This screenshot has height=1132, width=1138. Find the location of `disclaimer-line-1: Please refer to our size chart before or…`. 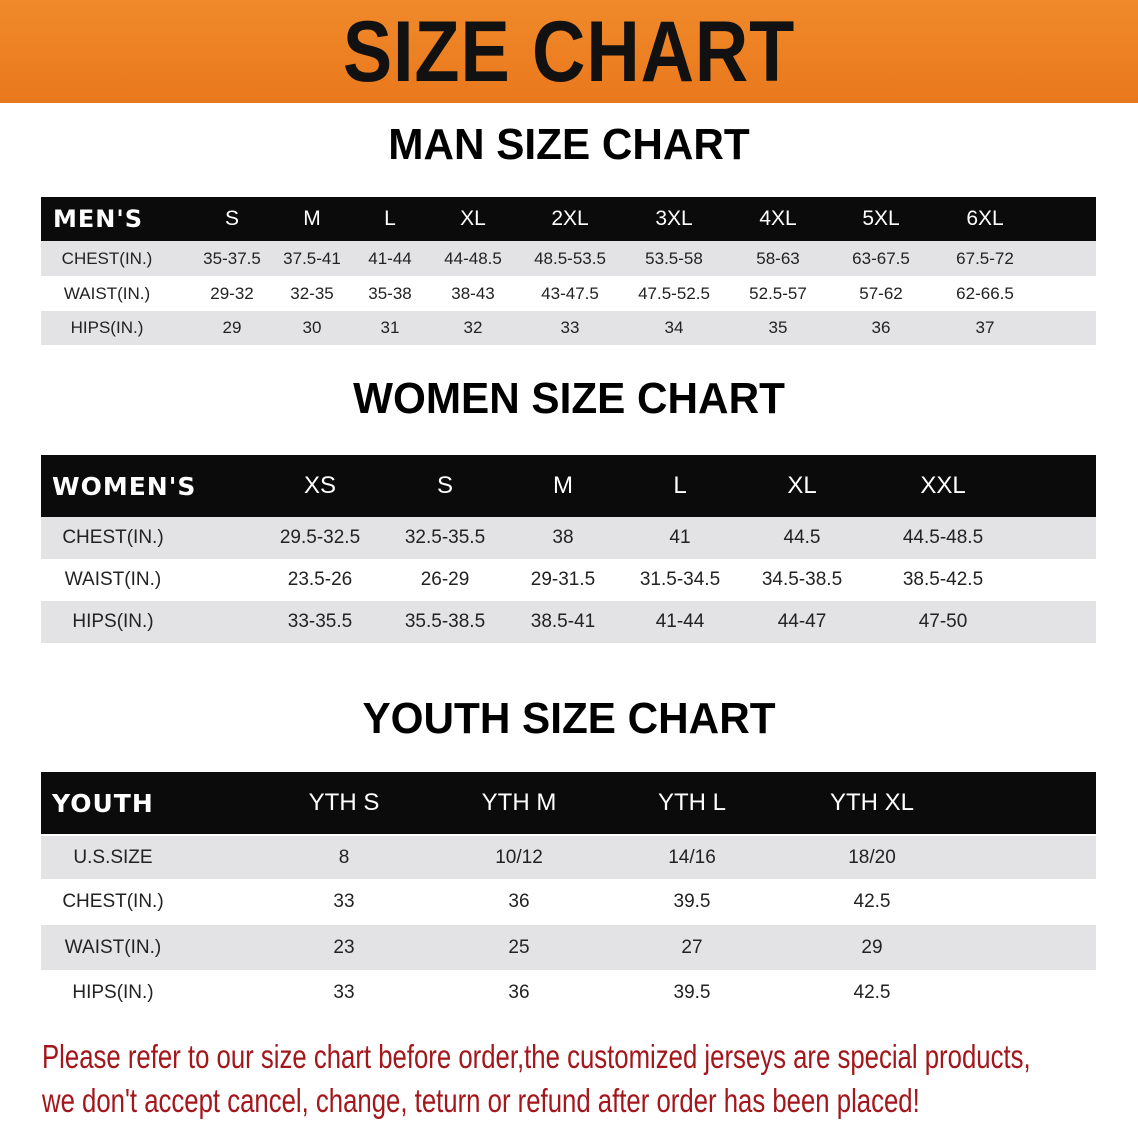

disclaimer-line-1: Please refer to our size chart before or… is located at coordinates (536, 1056).